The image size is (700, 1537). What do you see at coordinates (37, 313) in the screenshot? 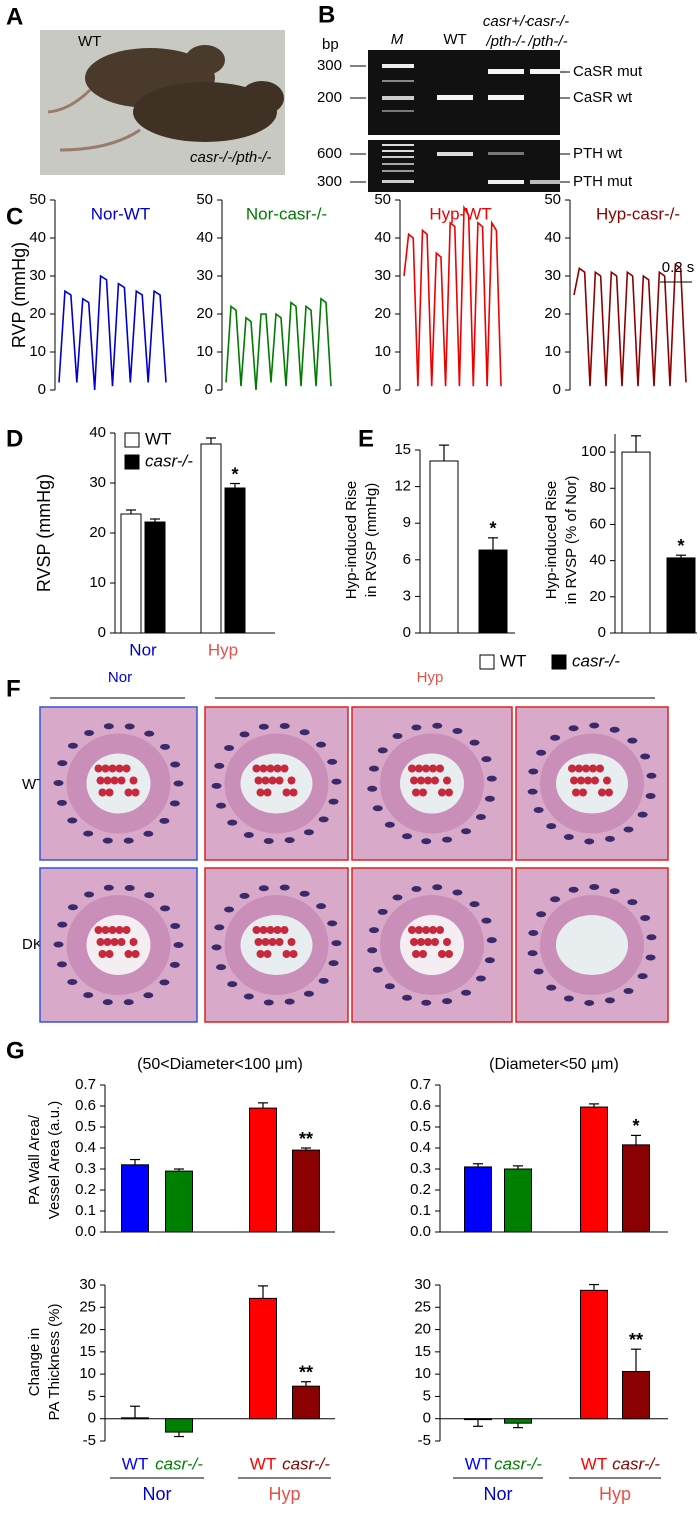
I see `y-tick-label: 20` at bounding box center [37, 313].